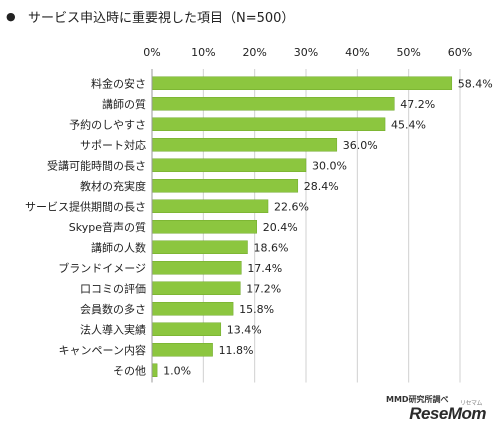 Image resolution: width=500 pixels, height=428 pixels. Describe the element at coordinates (118, 83) in the screenshot. I see `category-label-0: 料金の安さ` at that location.